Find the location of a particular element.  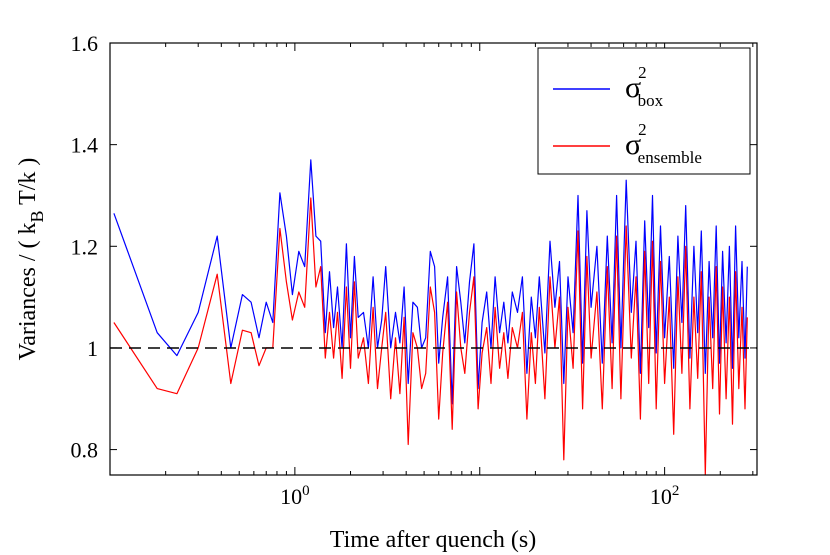

x-tick-label-exponent: 0 is located at coordinates (306, 491).